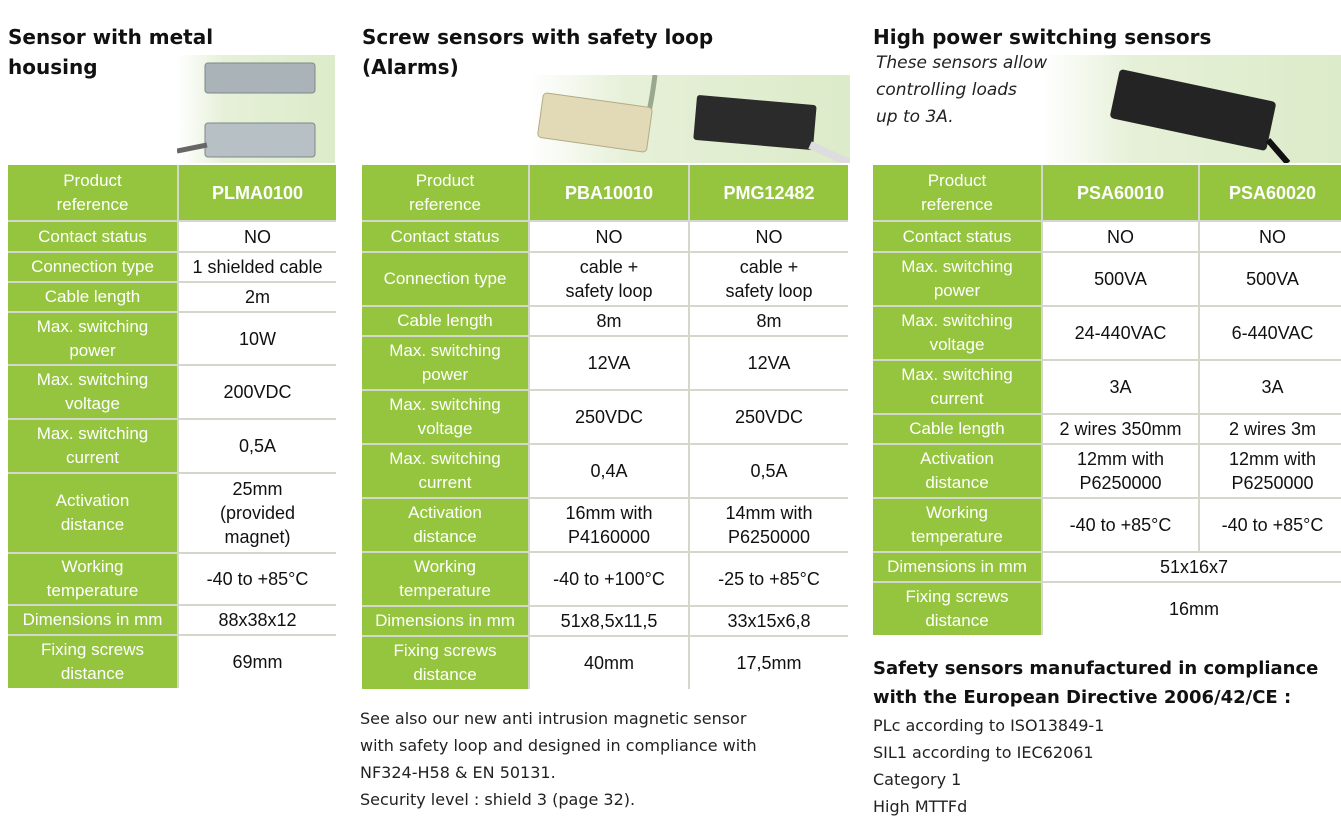 This screenshot has height=830, width=1341. Describe the element at coordinates (257, 620) in the screenshot. I see `spec-value: 88x38x12` at that location.